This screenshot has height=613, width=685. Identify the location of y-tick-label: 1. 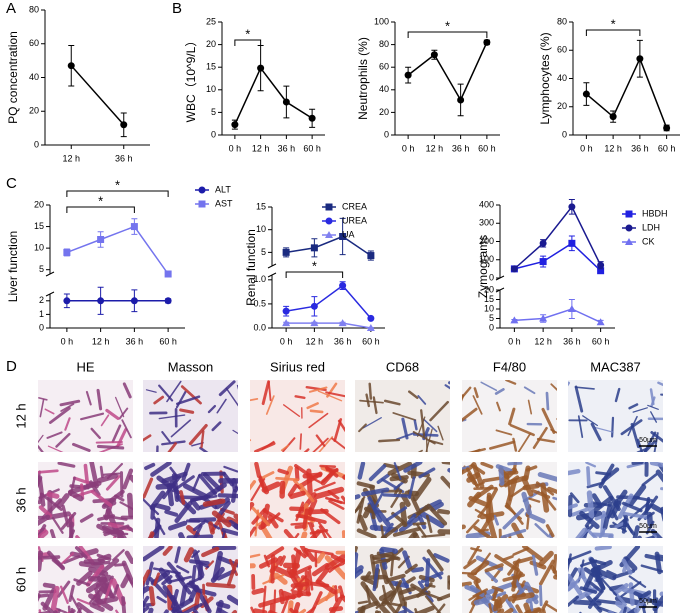
(41, 314).